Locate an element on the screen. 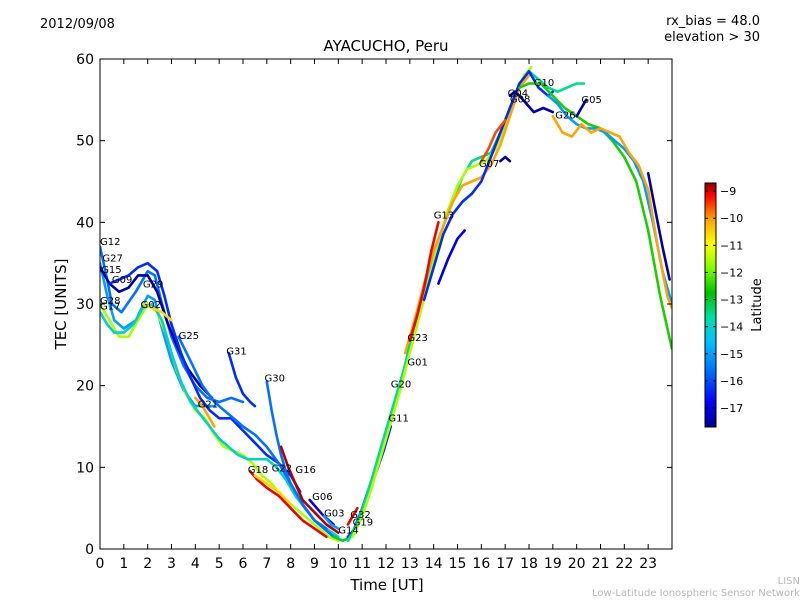 The height and width of the screenshot is (600, 800). satellite-label-g03: G03 is located at coordinates (334, 513).